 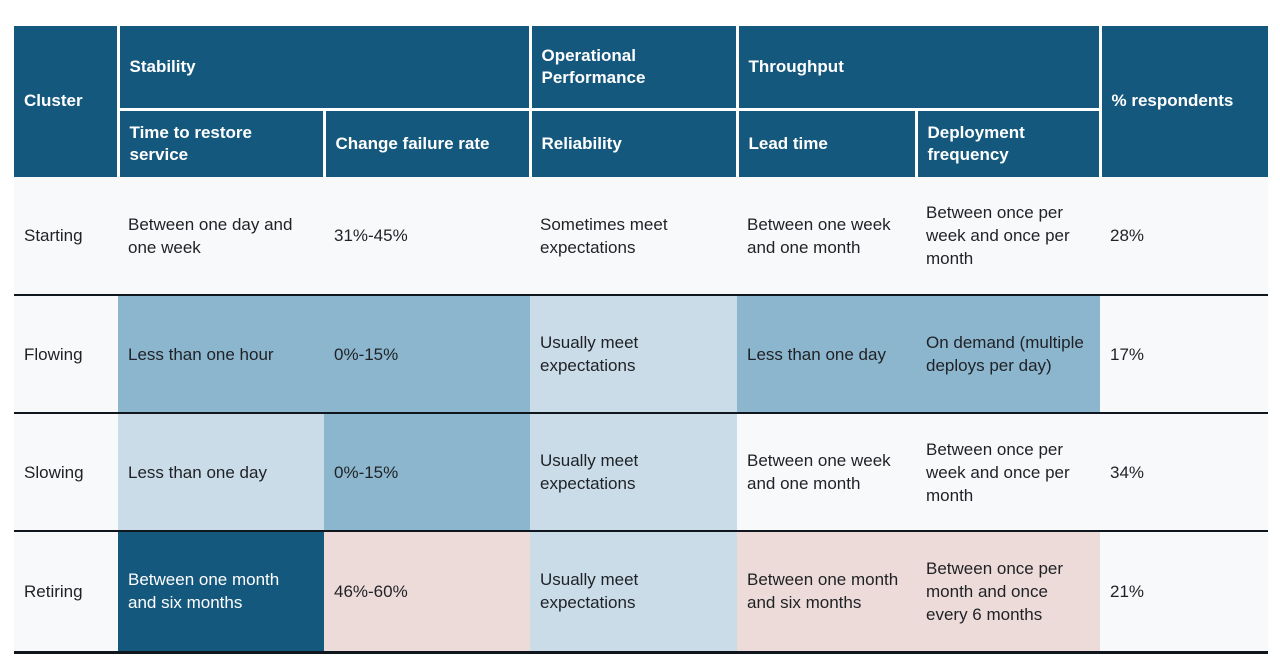 What do you see at coordinates (221, 236) in the screenshot?
I see `cell-time-to-restore-service: Between one day and one week` at bounding box center [221, 236].